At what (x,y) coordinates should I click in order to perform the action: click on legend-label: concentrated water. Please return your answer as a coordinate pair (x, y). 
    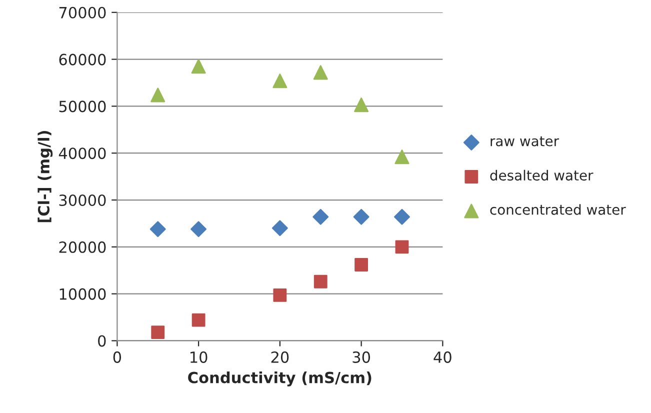
    Looking at the image, I should click on (558, 209).